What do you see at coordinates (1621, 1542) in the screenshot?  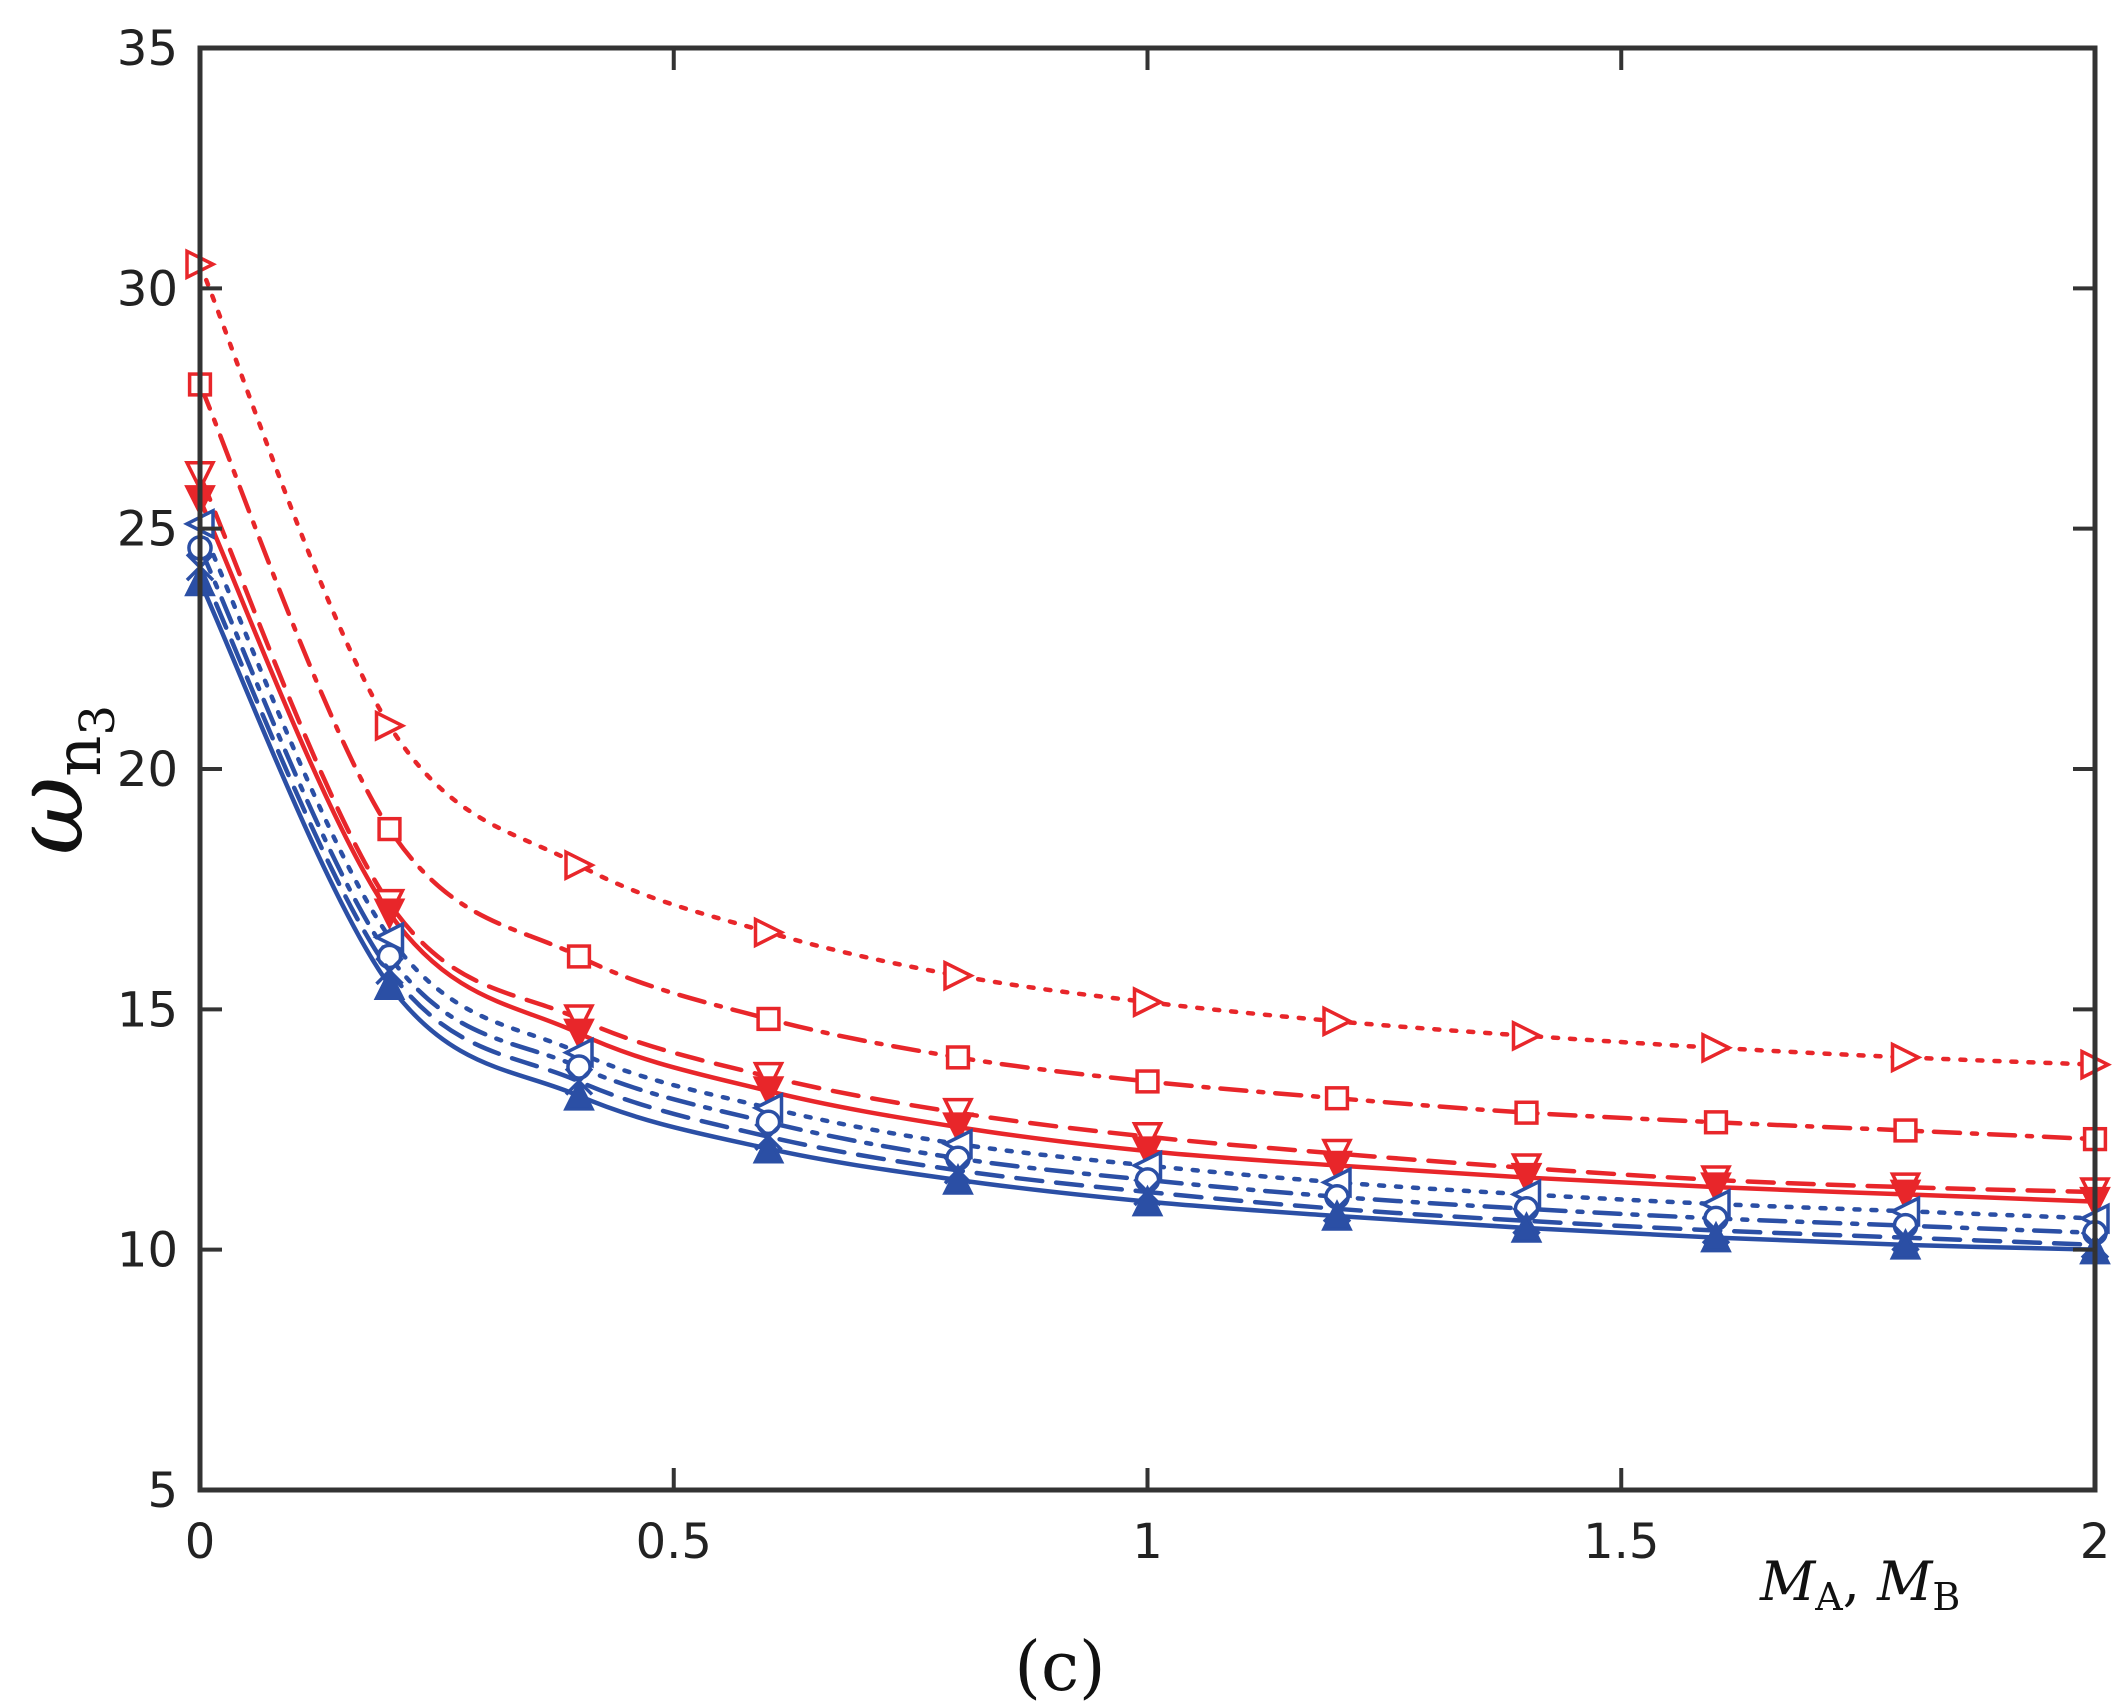 I see `x-tick-label: 1.5` at bounding box center [1621, 1542].